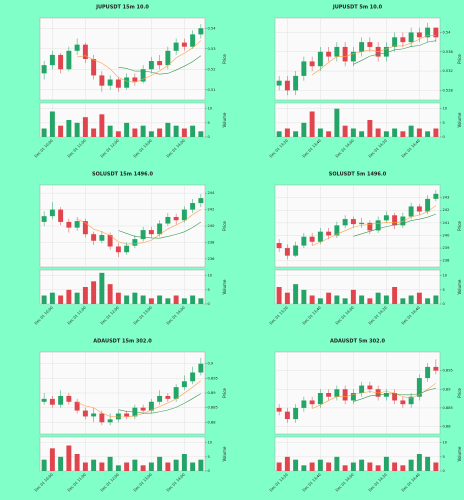  Describe the element at coordinates (210, 443) in the screenshot. I see `volume-tick-label: 10` at that location.